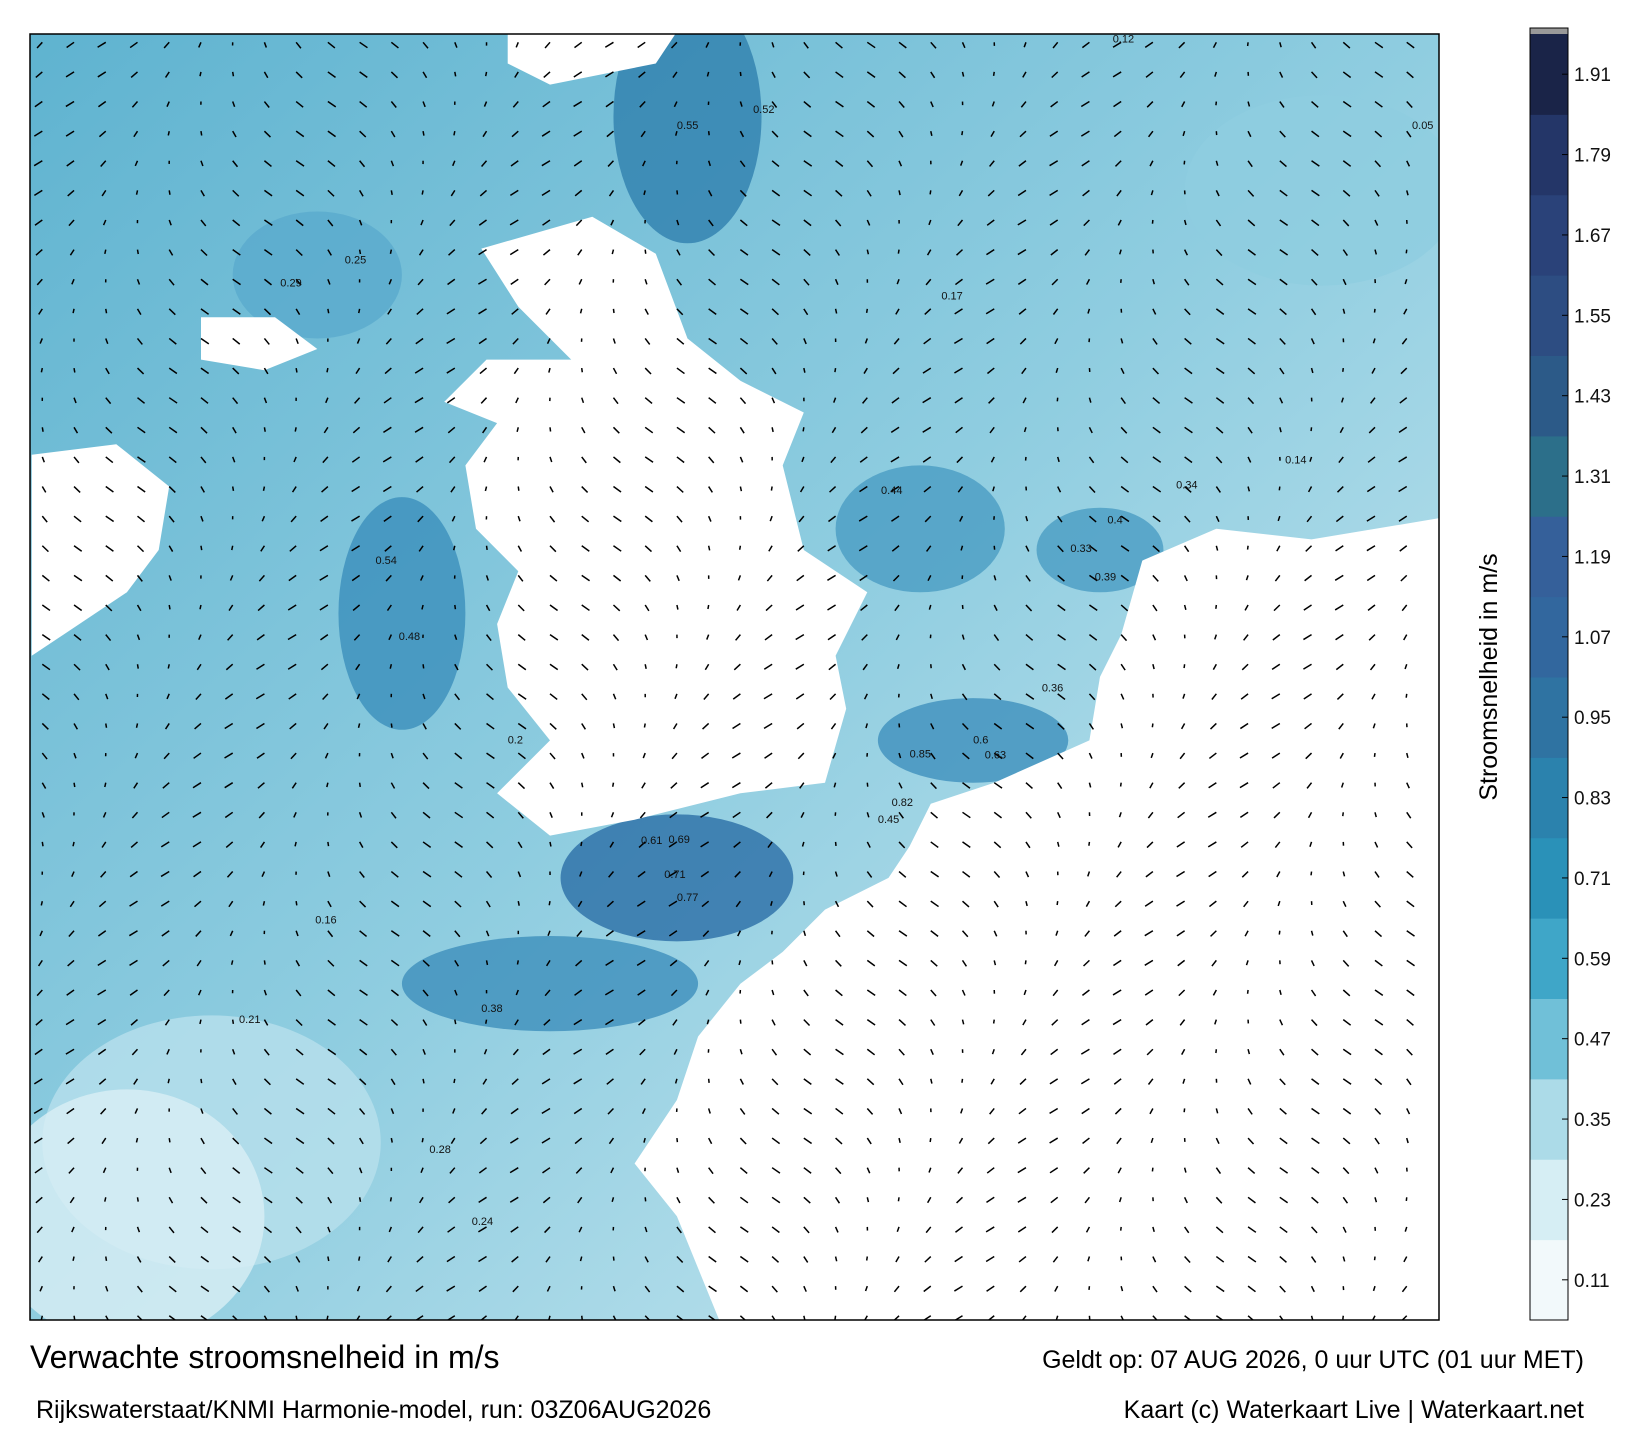 The width and height of the screenshot is (1650, 1450). What do you see at coordinates (1114, 521) in the screenshot?
I see `speed-label: 0.4` at bounding box center [1114, 521].